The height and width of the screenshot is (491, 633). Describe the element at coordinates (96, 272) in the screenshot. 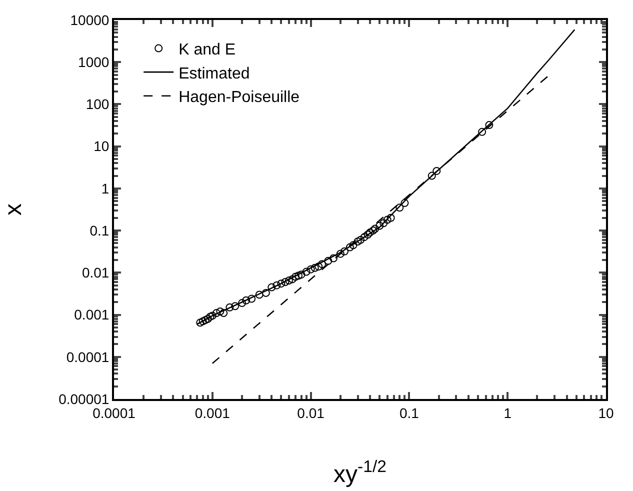

I see `y-tick-label: 0.01` at that location.